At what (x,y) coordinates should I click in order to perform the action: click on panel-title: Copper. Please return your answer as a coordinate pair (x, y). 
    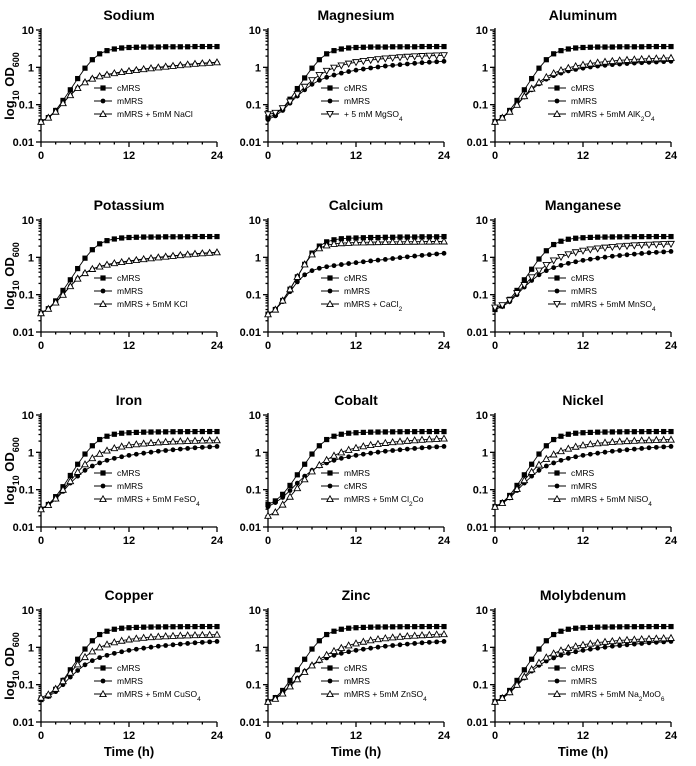
    Looking at the image, I should click on (130, 595).